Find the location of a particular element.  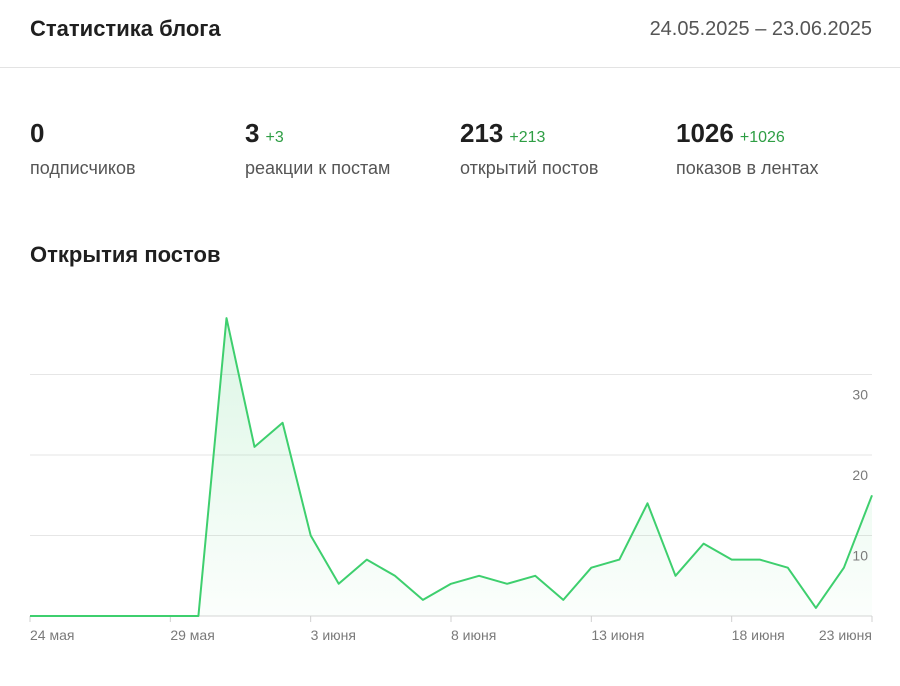

date-range: 24.05.2025 – 23.06.2025 is located at coordinates (760, 29).